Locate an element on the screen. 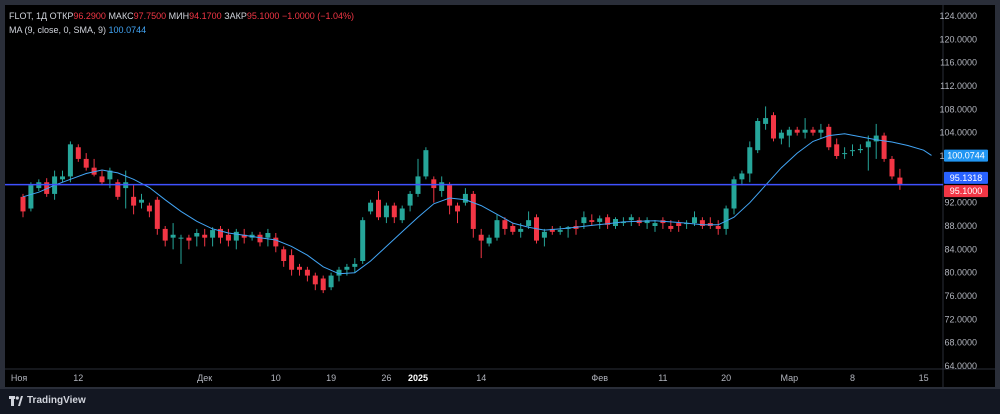 The width and height of the screenshot is (1000, 414). footer-bar: TradingView is located at coordinates (500, 401).